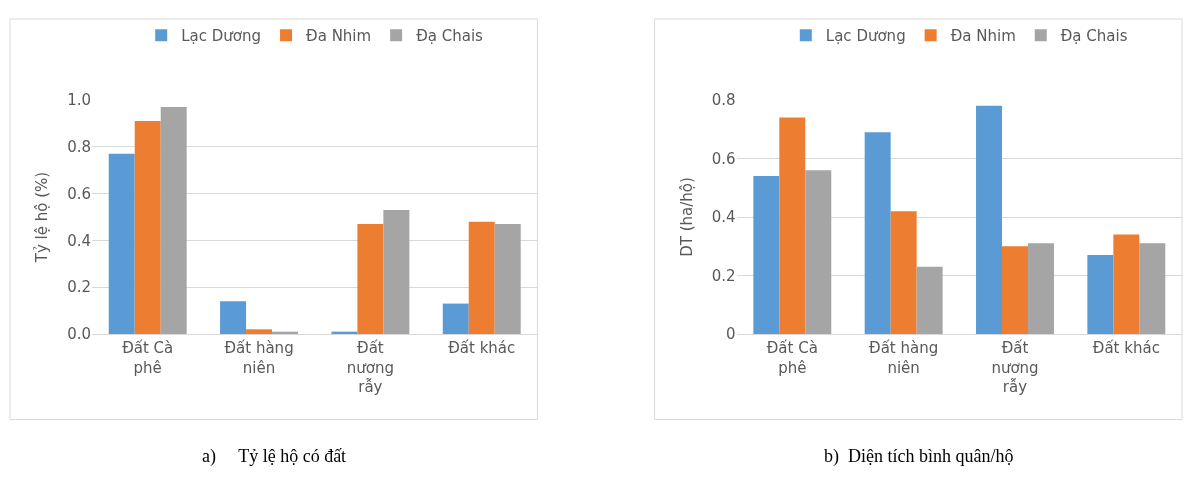 The height and width of the screenshot is (488, 1192). I want to click on y-axis-title: Tỷ lệ hộ (%), so click(42, 217).